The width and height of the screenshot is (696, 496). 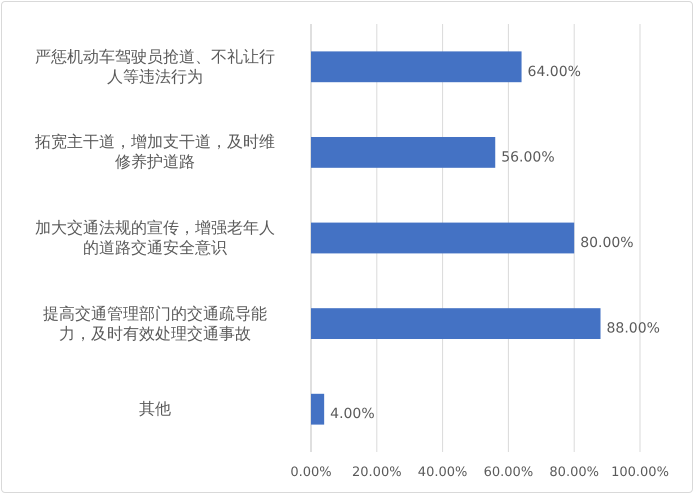 What do you see at coordinates (155, 238) in the screenshot?
I see `y-tick-label: 加大交通法规的宣传，增强老年人的道路交通安全意识` at bounding box center [155, 238].